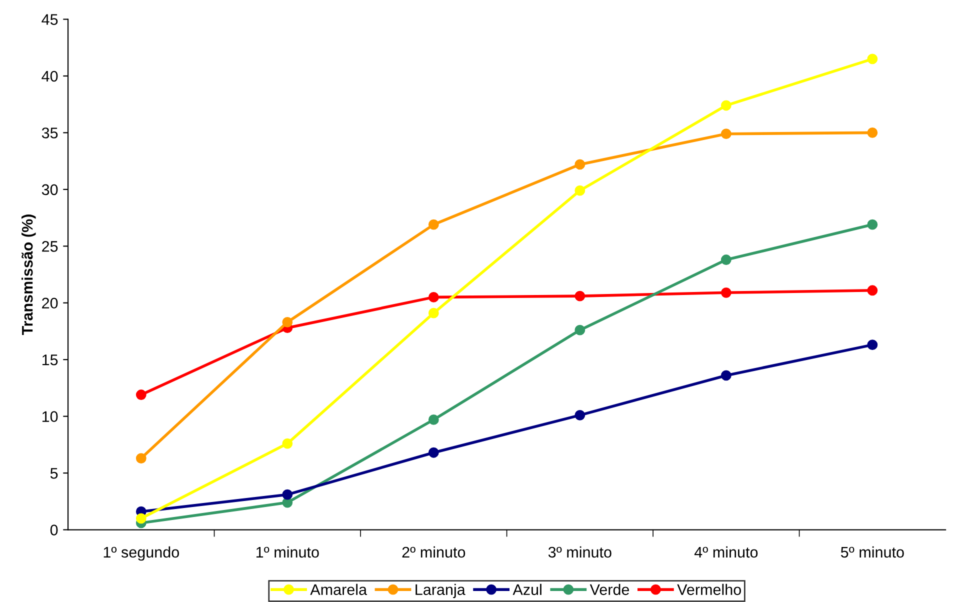 The image size is (958, 602). Describe the element at coordinates (434, 552) in the screenshot. I see `x-tick-label: 2º minuto` at that location.